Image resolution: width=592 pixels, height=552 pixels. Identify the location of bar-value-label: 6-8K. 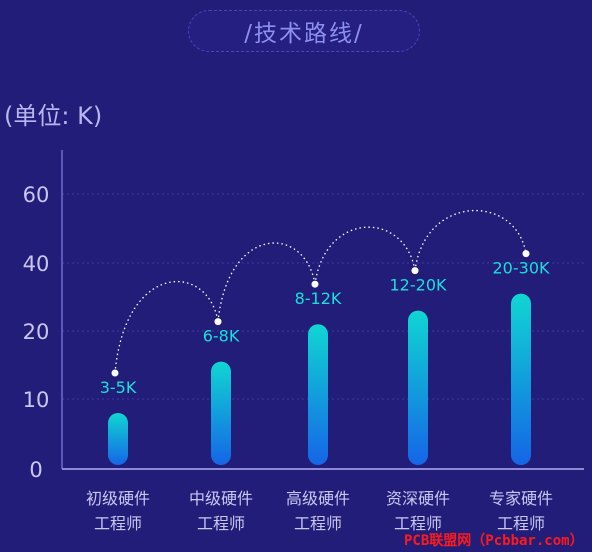
(221, 336).